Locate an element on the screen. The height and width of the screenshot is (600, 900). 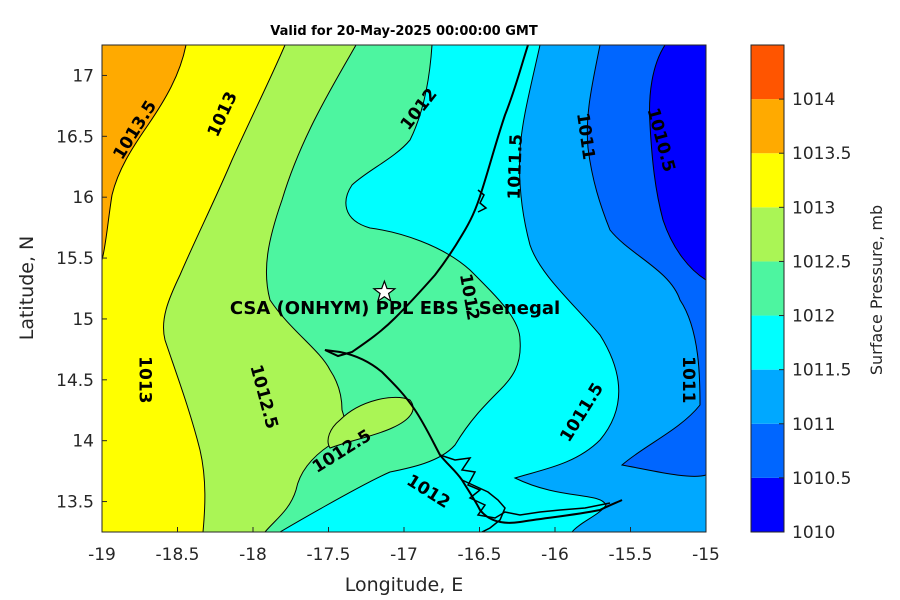
x-axis-label: Longitude, E is located at coordinates (404, 585).